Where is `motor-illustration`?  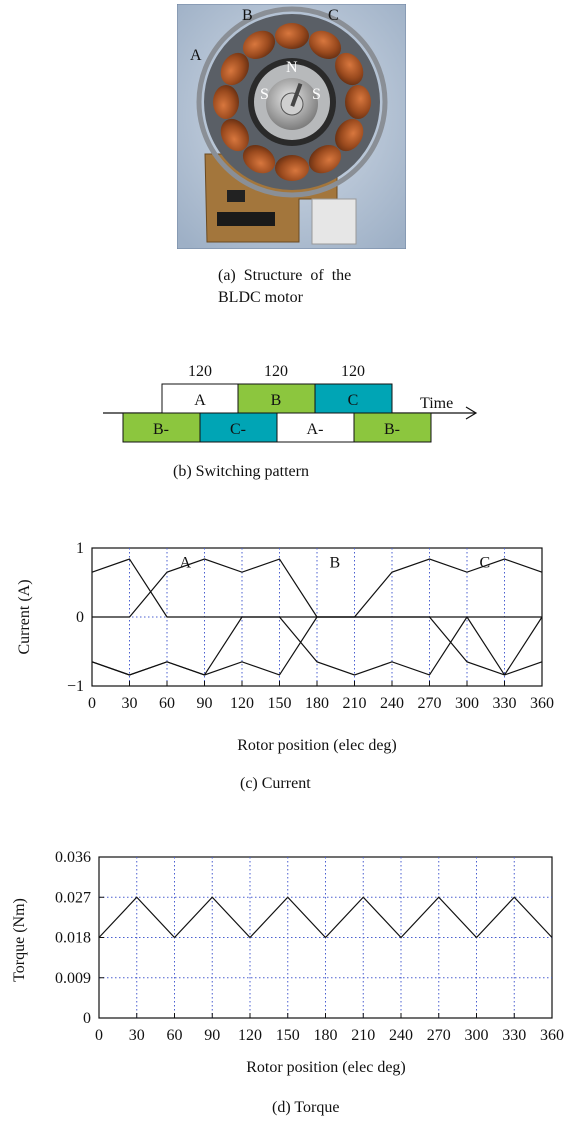 motor-illustration is located at coordinates (291, 126).